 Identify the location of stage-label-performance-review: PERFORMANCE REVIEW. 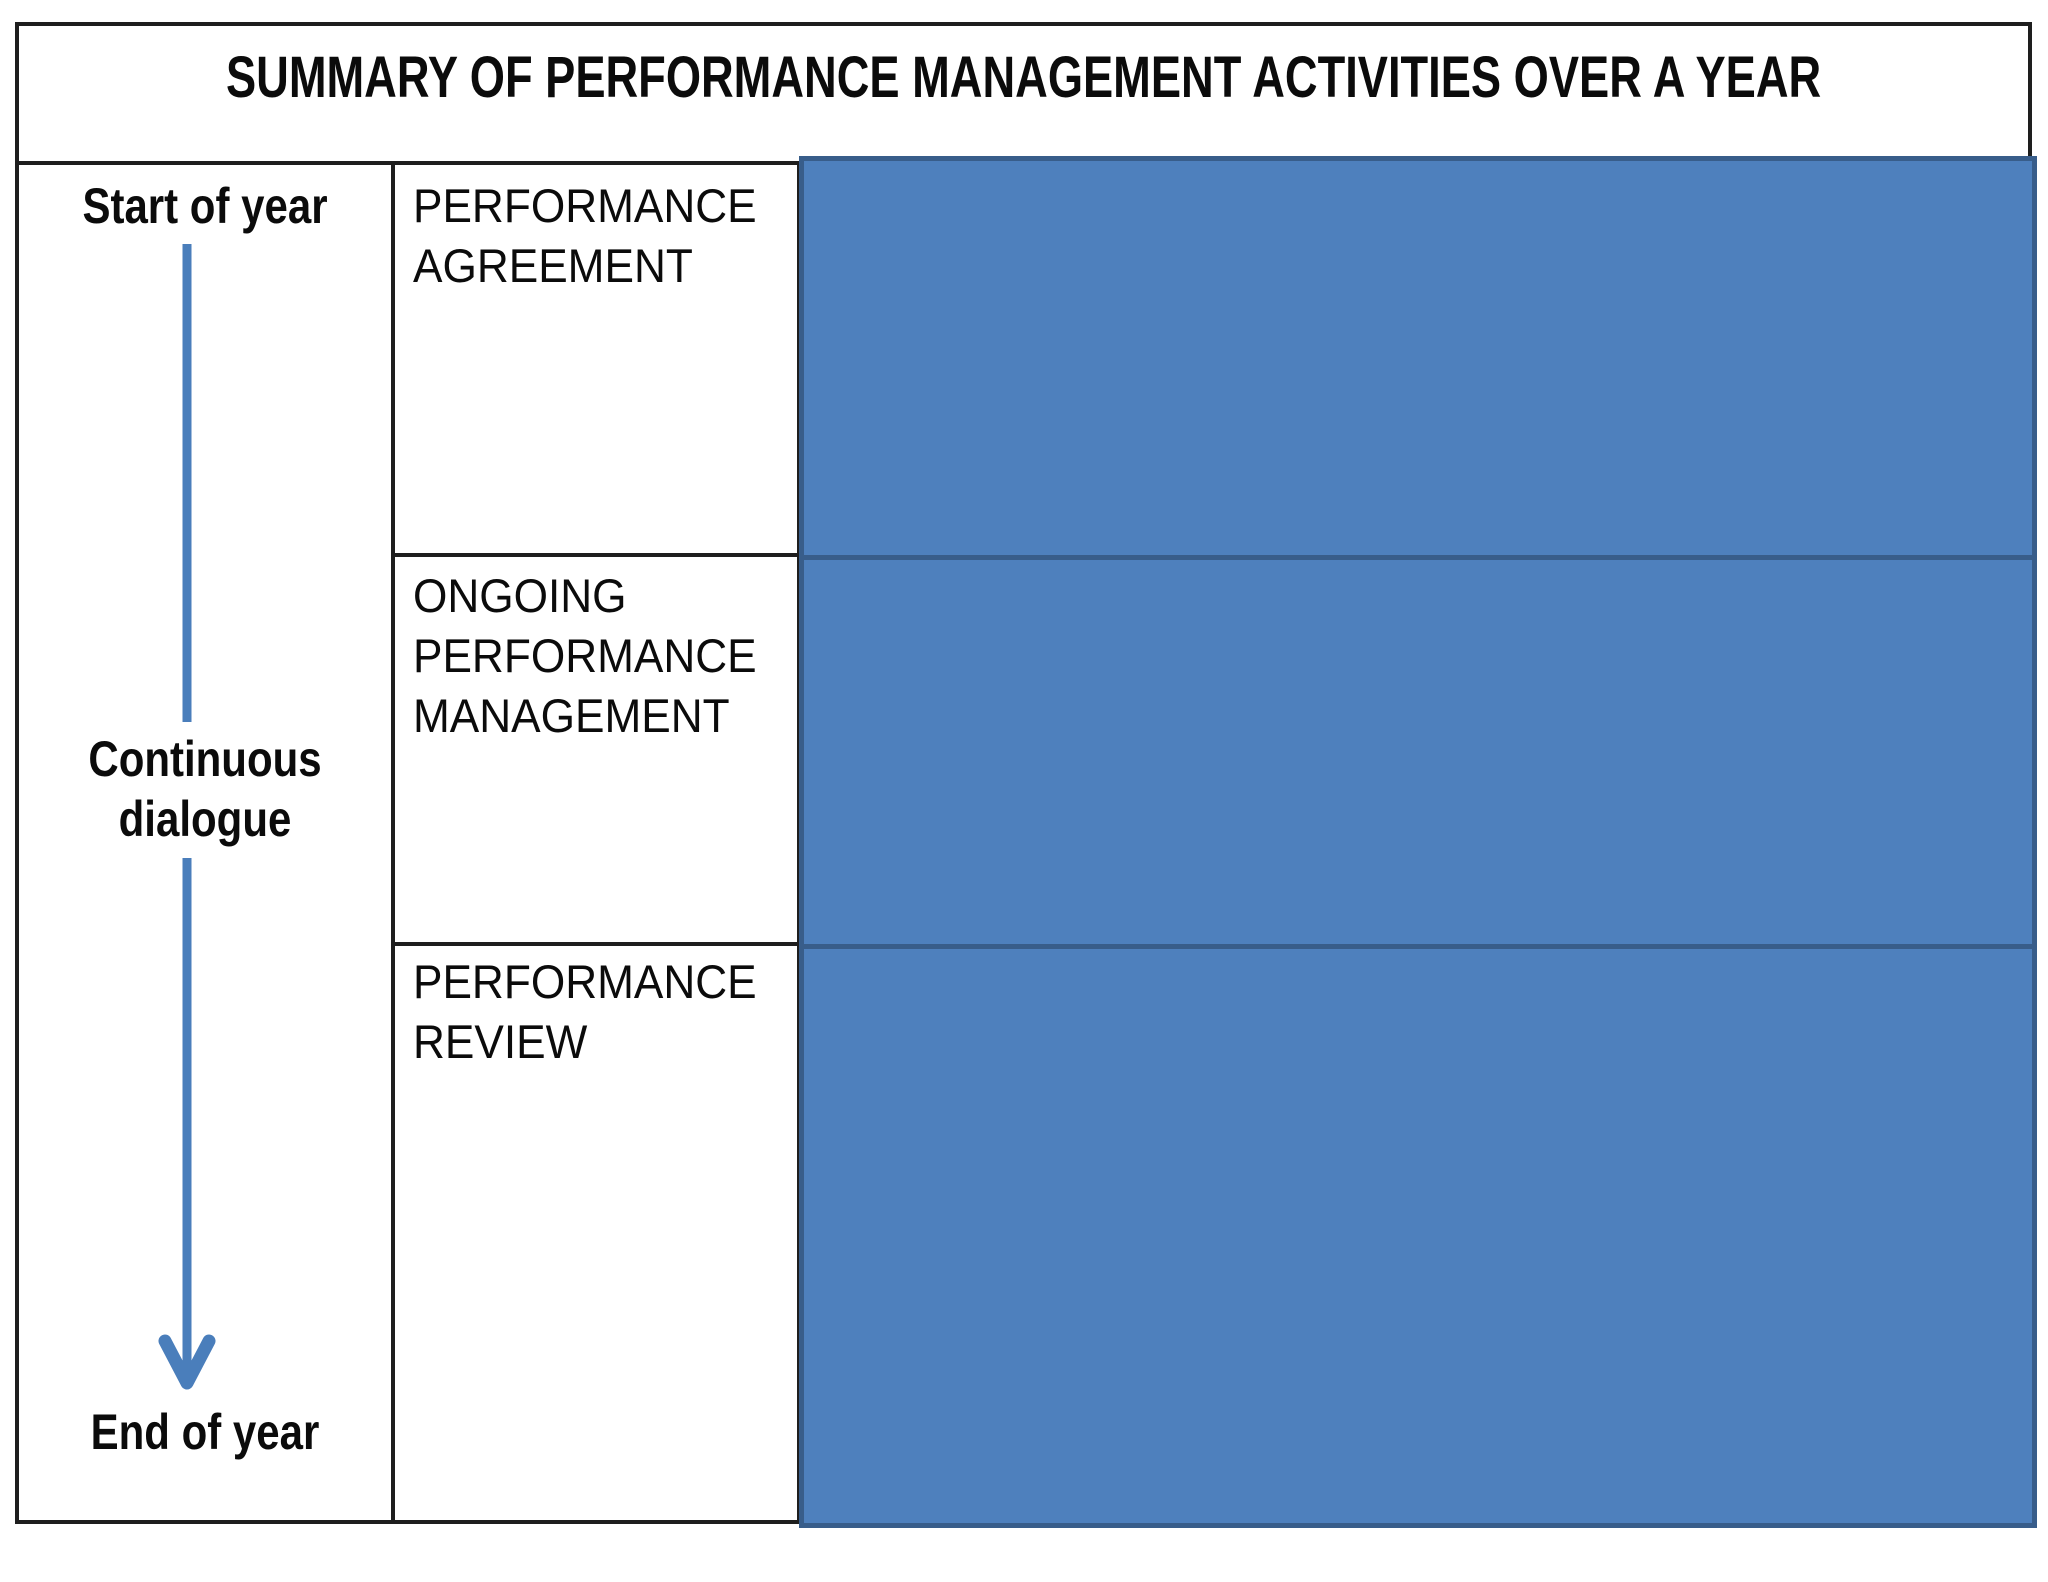
(585, 1011).